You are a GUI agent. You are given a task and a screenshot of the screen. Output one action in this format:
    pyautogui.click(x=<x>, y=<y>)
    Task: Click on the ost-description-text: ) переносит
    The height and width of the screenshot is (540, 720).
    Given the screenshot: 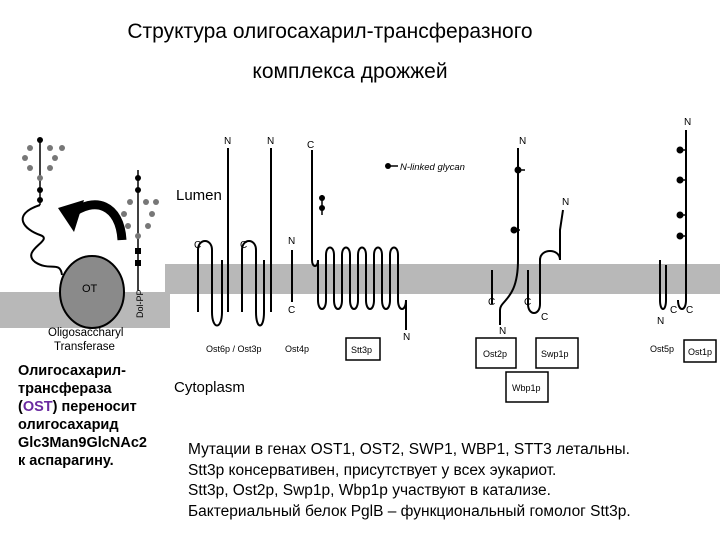 What is the action you would take?
    pyautogui.click(x=94, y=407)
    